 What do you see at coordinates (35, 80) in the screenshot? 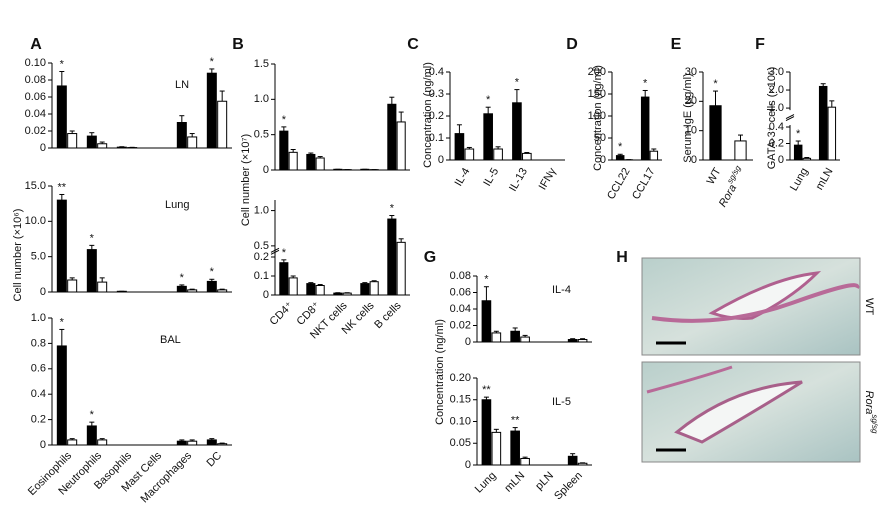
I see `y-tick-label: 0.08` at bounding box center [35, 80].